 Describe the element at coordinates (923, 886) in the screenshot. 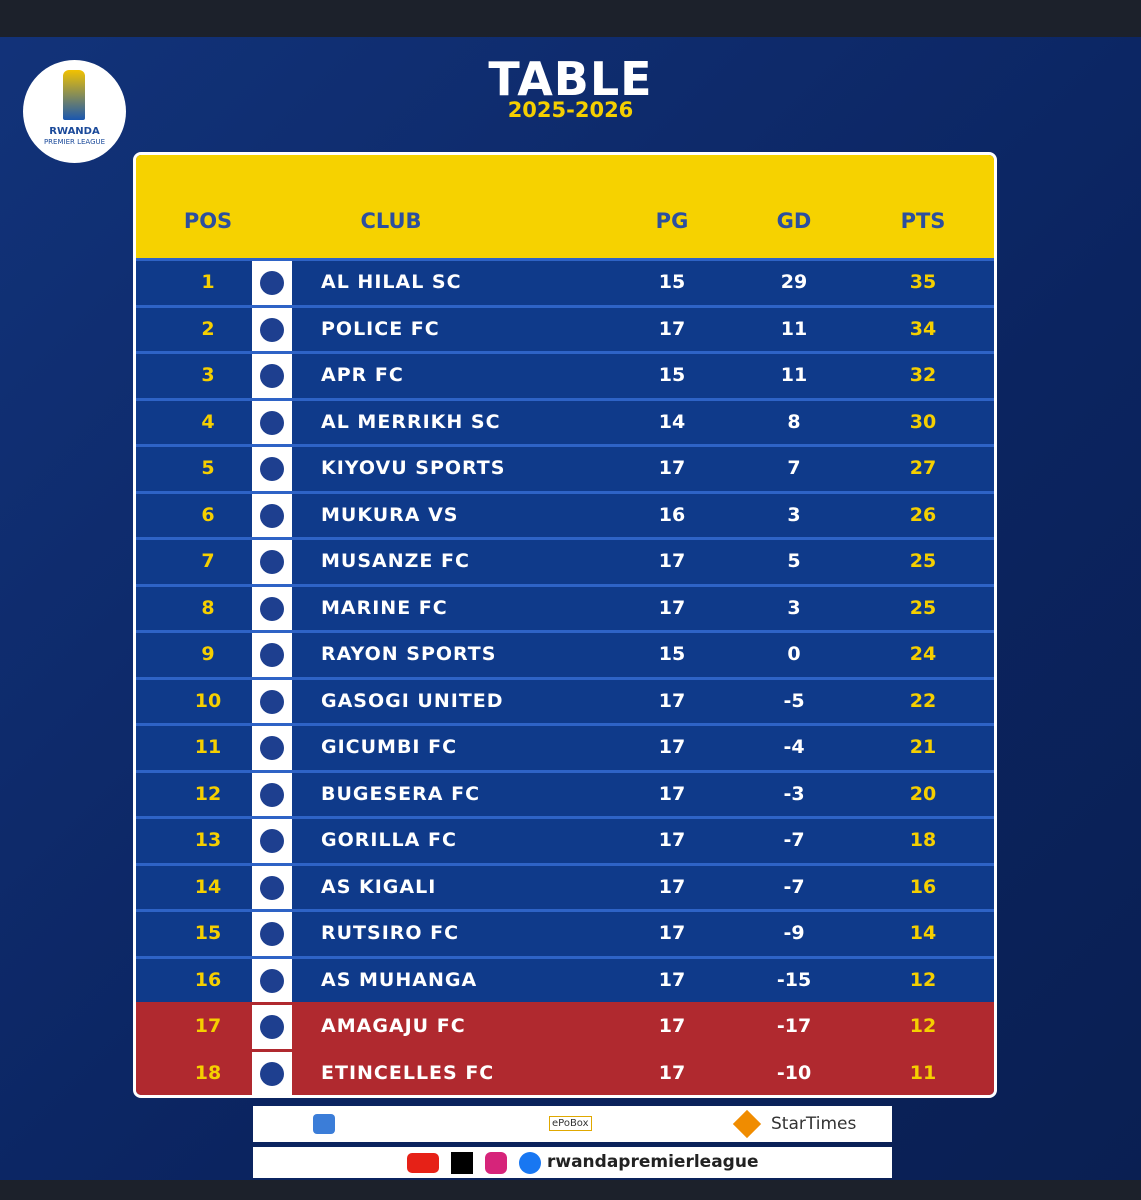

I see `points: 16` at that location.